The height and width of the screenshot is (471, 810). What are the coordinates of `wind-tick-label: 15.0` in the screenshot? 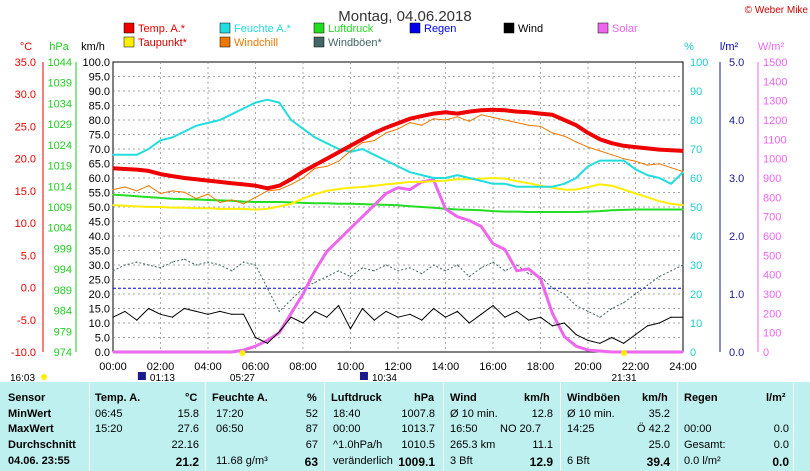 It's located at (99, 310).